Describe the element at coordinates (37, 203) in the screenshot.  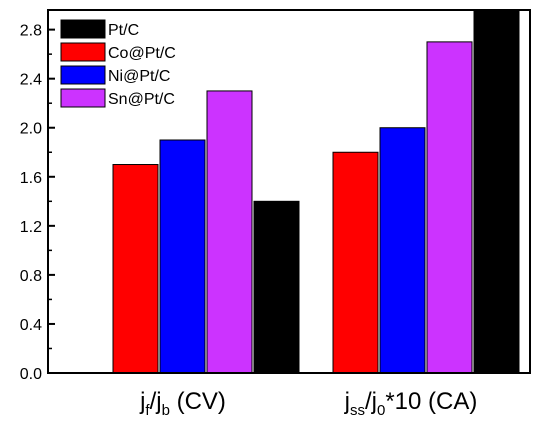
I see `y-axis: 0.0 0.4 0.8 1.2 1.6 2.0 2.4 2.8` at that location.